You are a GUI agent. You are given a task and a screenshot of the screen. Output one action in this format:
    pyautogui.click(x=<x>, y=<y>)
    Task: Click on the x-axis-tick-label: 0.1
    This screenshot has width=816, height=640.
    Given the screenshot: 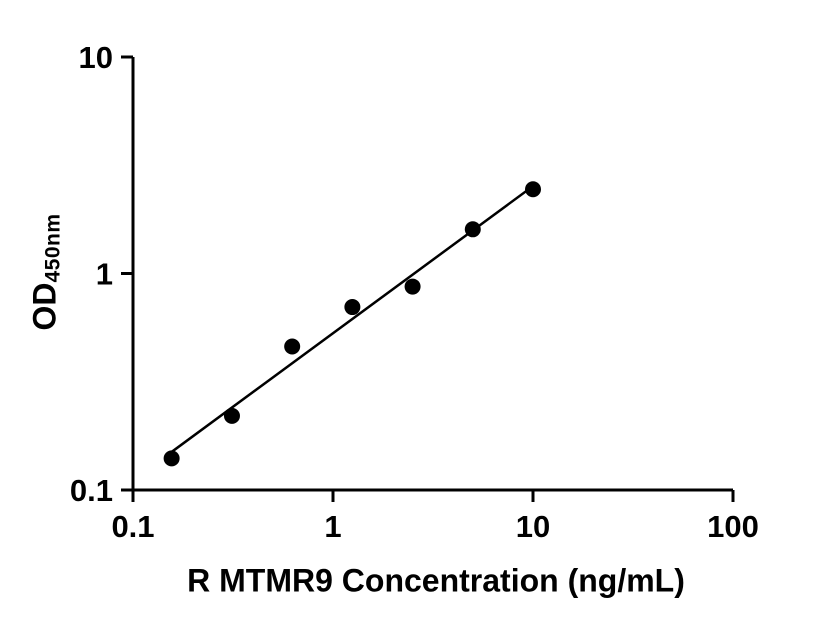 What is the action you would take?
    pyautogui.click(x=132, y=526)
    